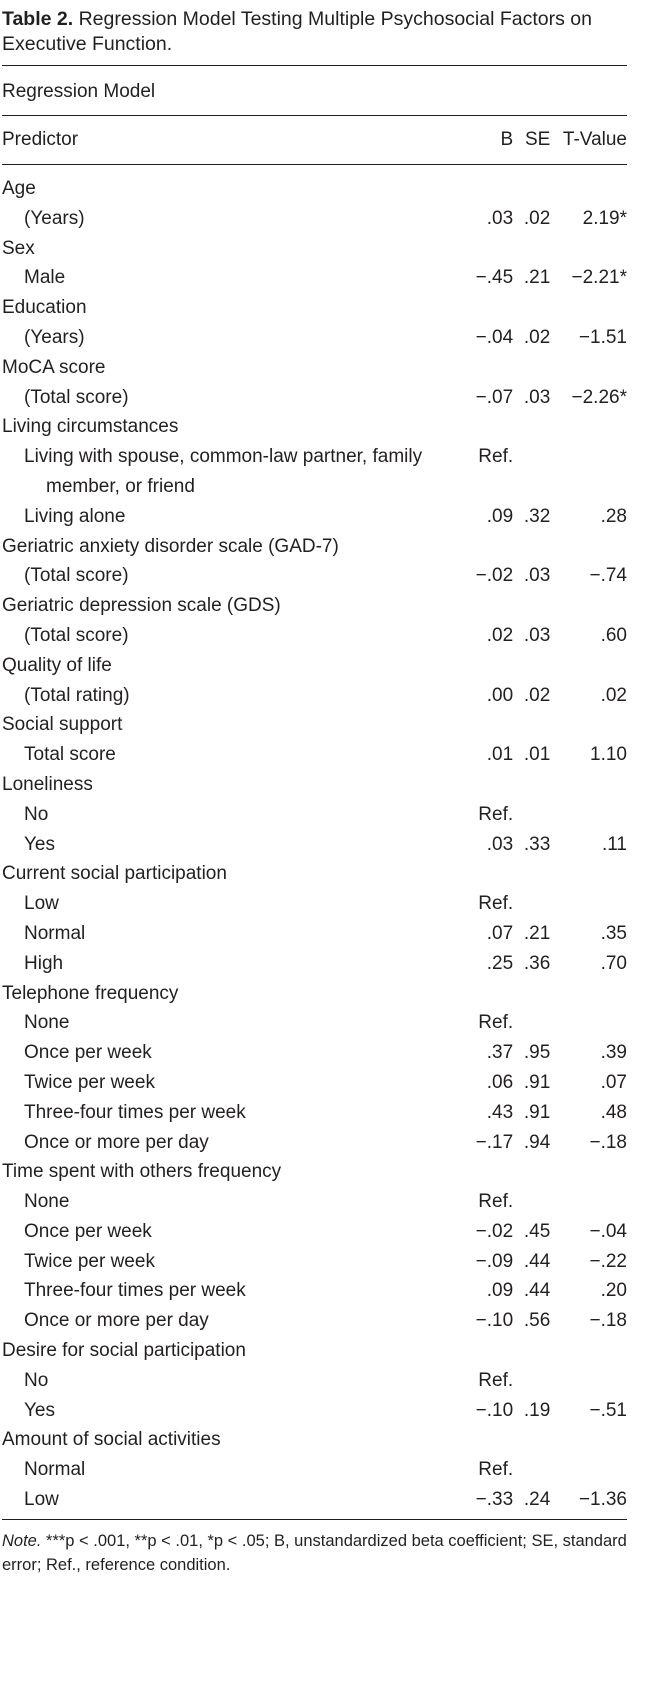  What do you see at coordinates (537, 1410) in the screenshot?
I see `value-cell: .19` at bounding box center [537, 1410].